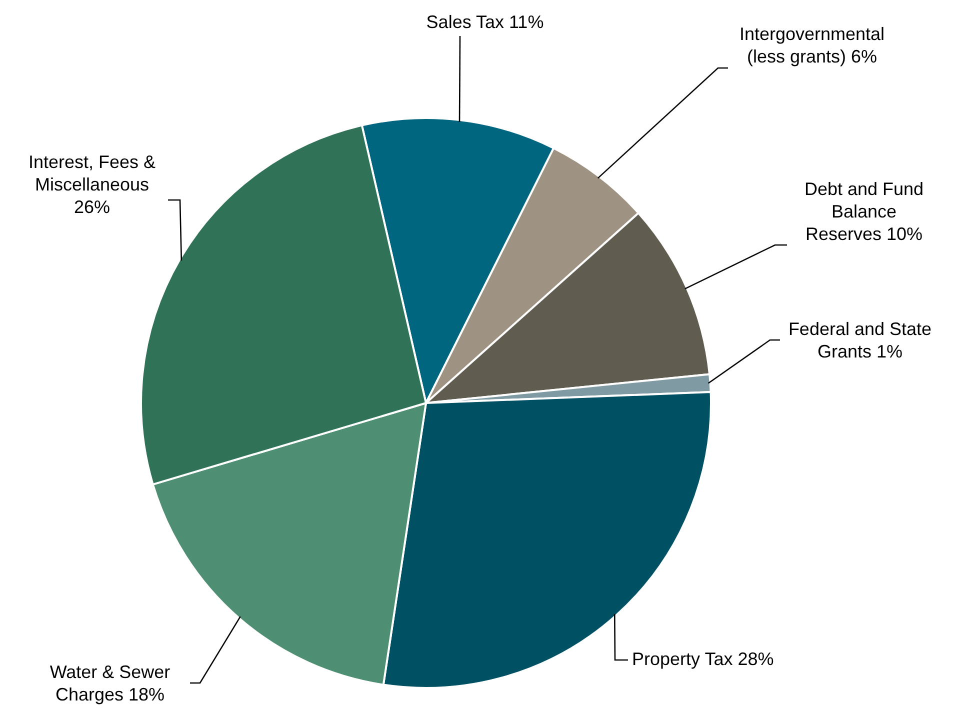 The width and height of the screenshot is (971, 714). Describe the element at coordinates (110, 683) in the screenshot. I see `slice-label: Water & Sewer Charges 18%` at that location.